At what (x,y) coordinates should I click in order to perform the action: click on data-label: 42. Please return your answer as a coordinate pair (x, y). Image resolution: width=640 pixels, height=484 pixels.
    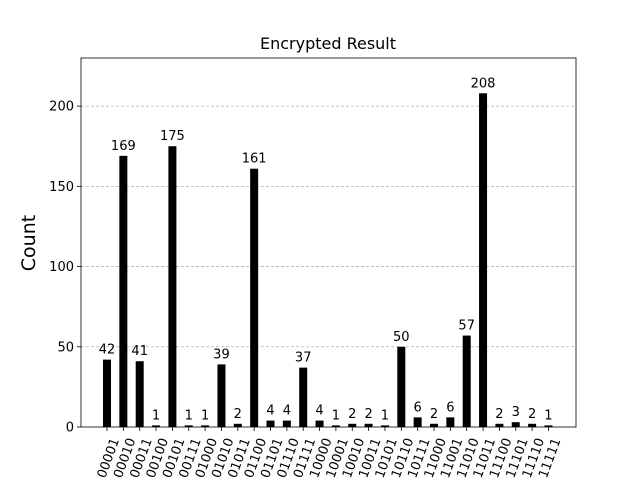
    Looking at the image, I should click on (107, 350).